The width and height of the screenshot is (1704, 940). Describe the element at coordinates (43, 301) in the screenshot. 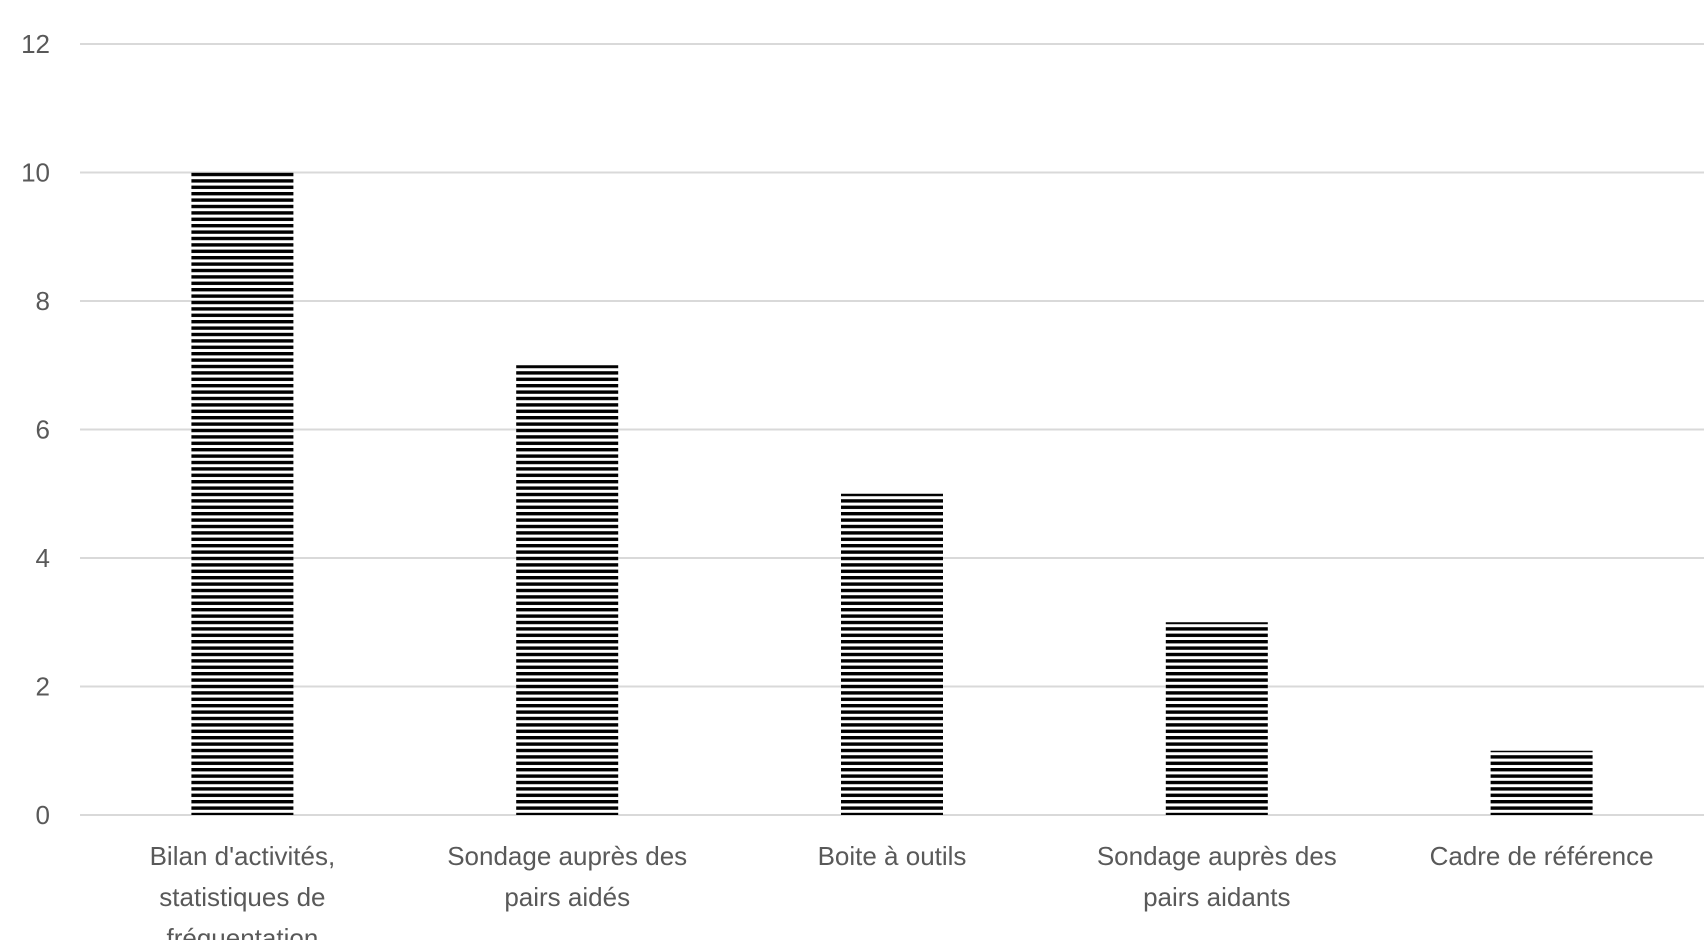

I see `y-tick-label: 8` at that location.